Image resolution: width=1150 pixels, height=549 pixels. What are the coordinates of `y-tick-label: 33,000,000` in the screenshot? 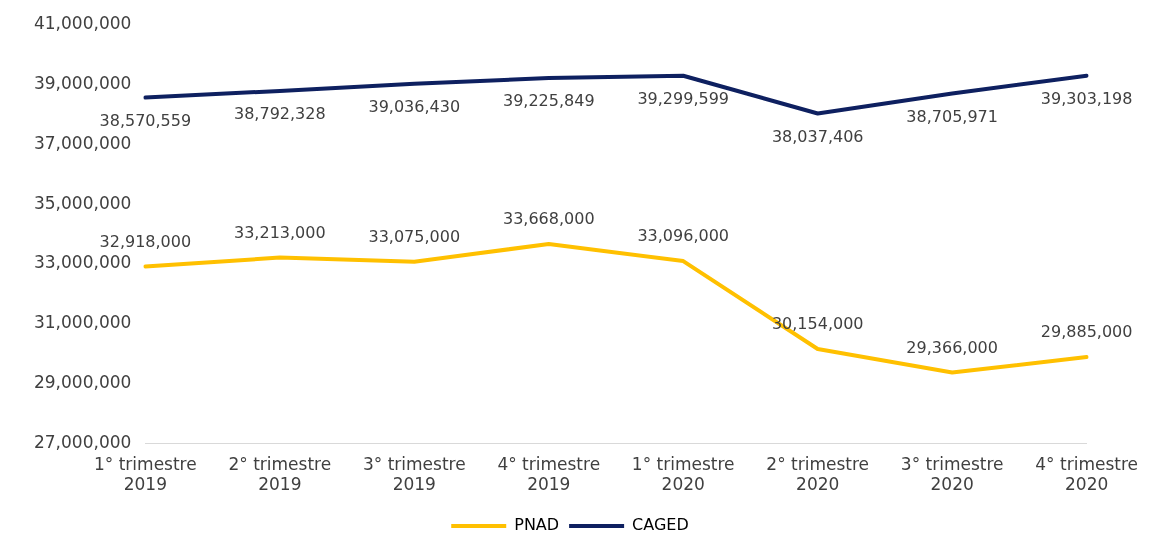 It's located at (82, 262).